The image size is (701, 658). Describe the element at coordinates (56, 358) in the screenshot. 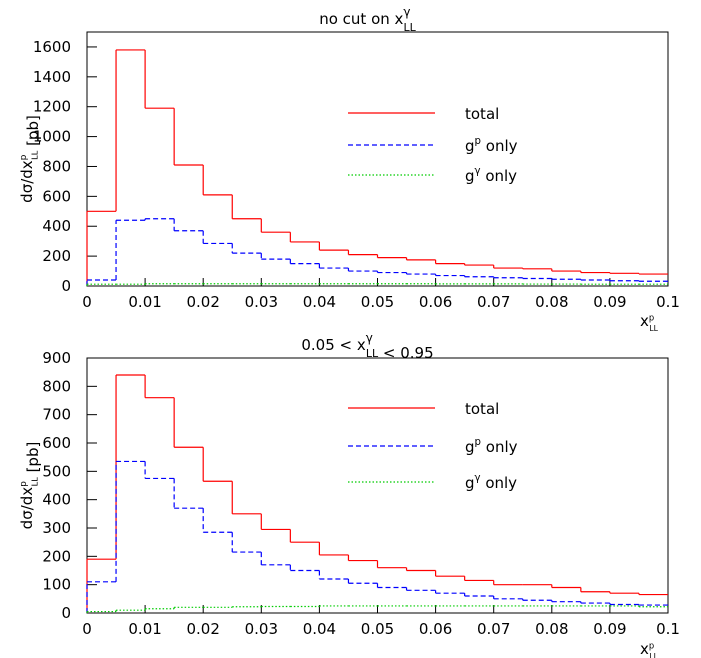

I see `y-tick-label: 900` at that location.